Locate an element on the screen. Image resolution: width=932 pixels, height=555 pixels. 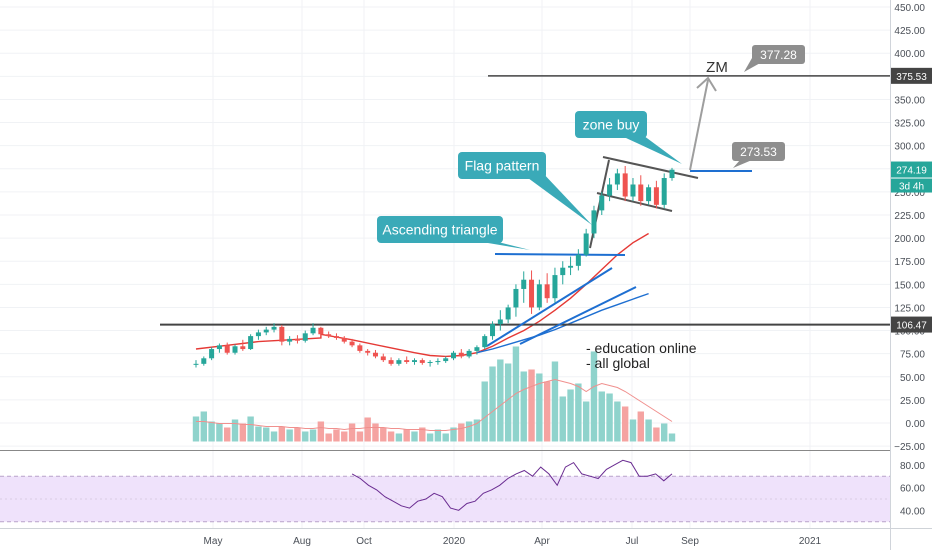
last-price-label-box is located at coordinates (911, 169).